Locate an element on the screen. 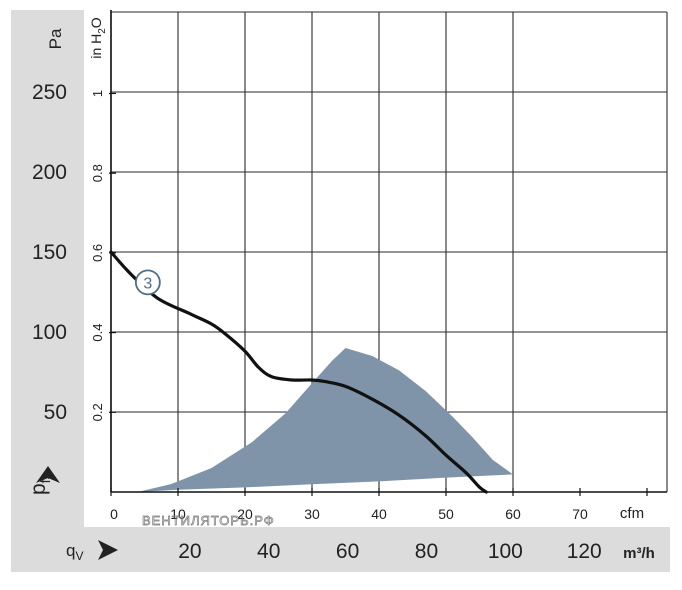 This screenshot has height=590, width=682. unit-cfm: cfm is located at coordinates (632, 513).